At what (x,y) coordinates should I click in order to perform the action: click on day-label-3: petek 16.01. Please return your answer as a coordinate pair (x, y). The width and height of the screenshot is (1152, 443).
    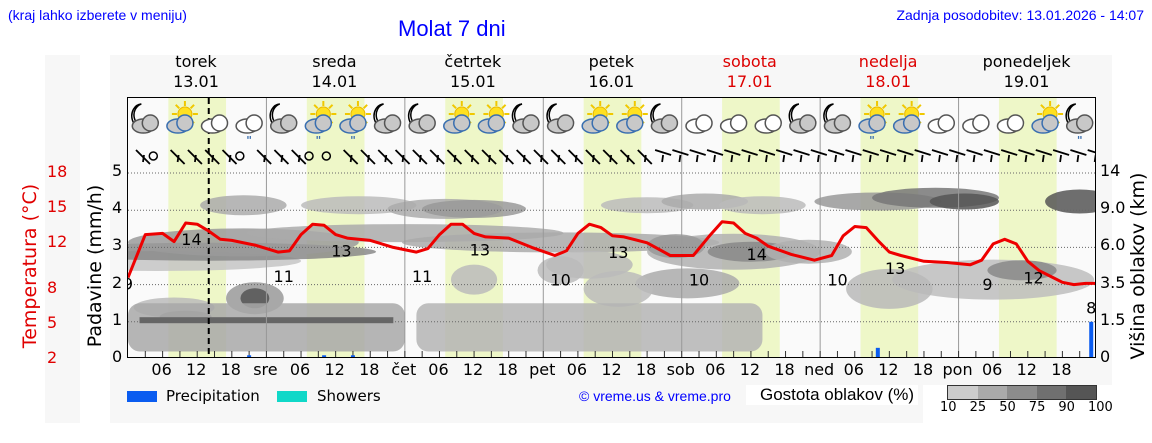
    Looking at the image, I should click on (611, 72).